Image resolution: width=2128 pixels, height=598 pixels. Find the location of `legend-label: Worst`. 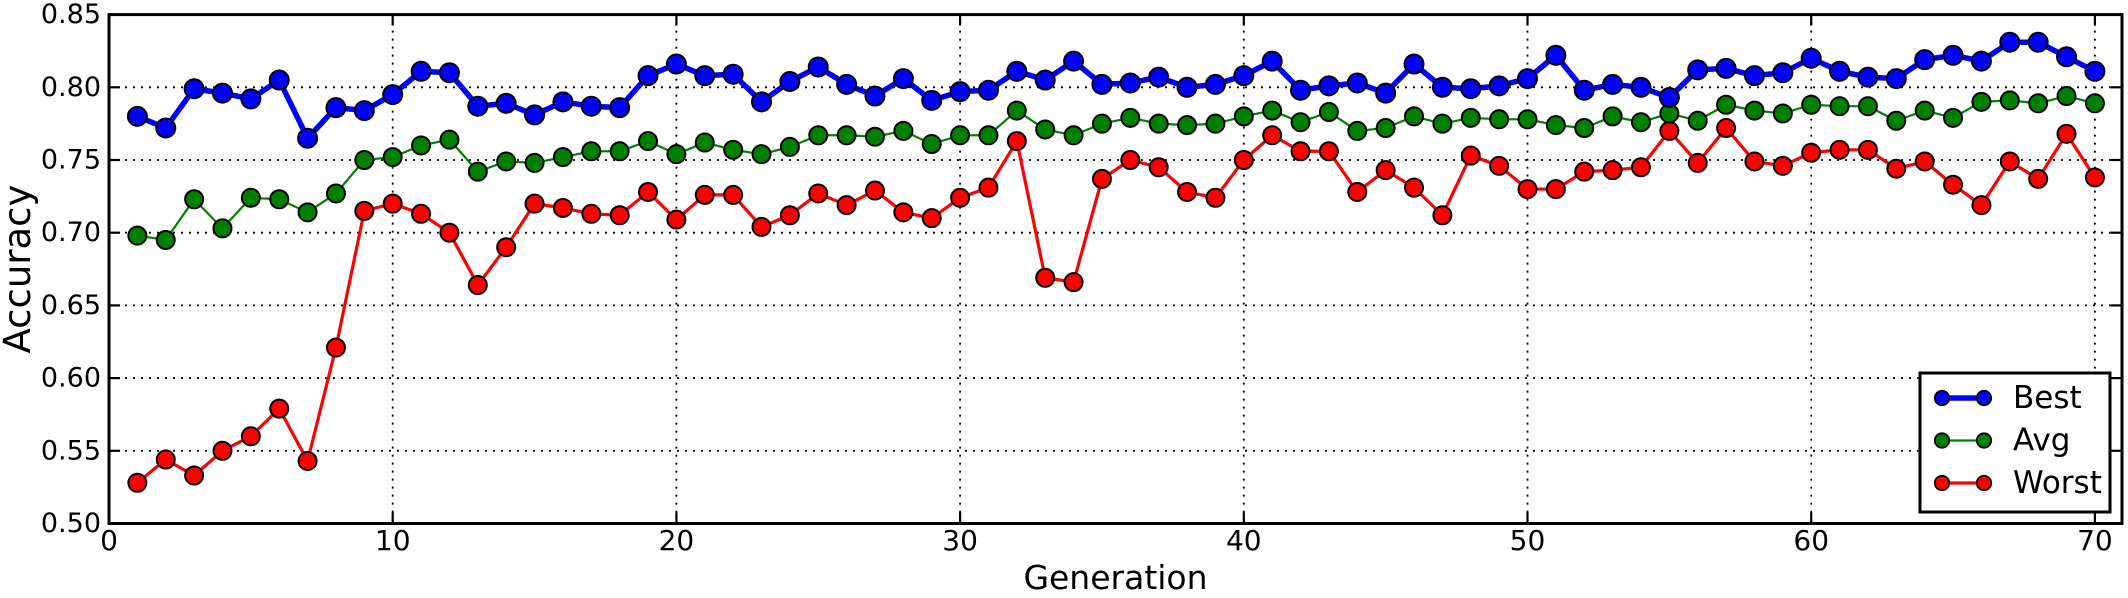

legend-label: Worst is located at coordinates (2057, 483).